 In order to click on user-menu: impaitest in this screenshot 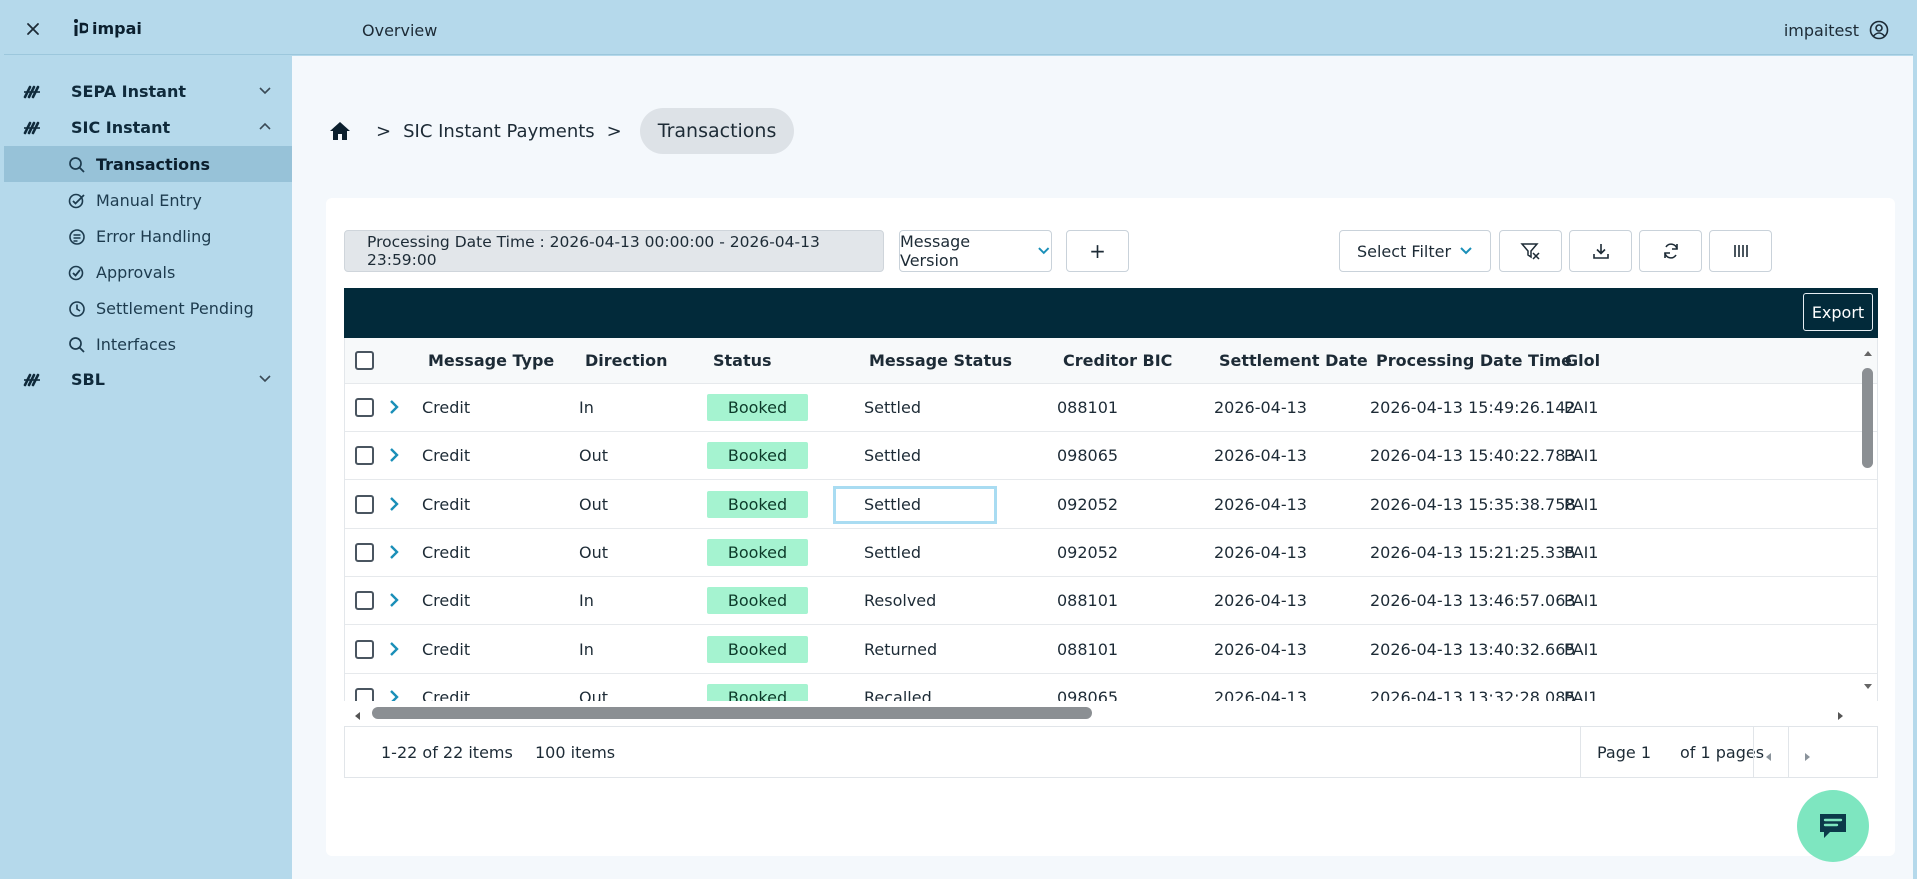, I will do `click(1836, 30)`.